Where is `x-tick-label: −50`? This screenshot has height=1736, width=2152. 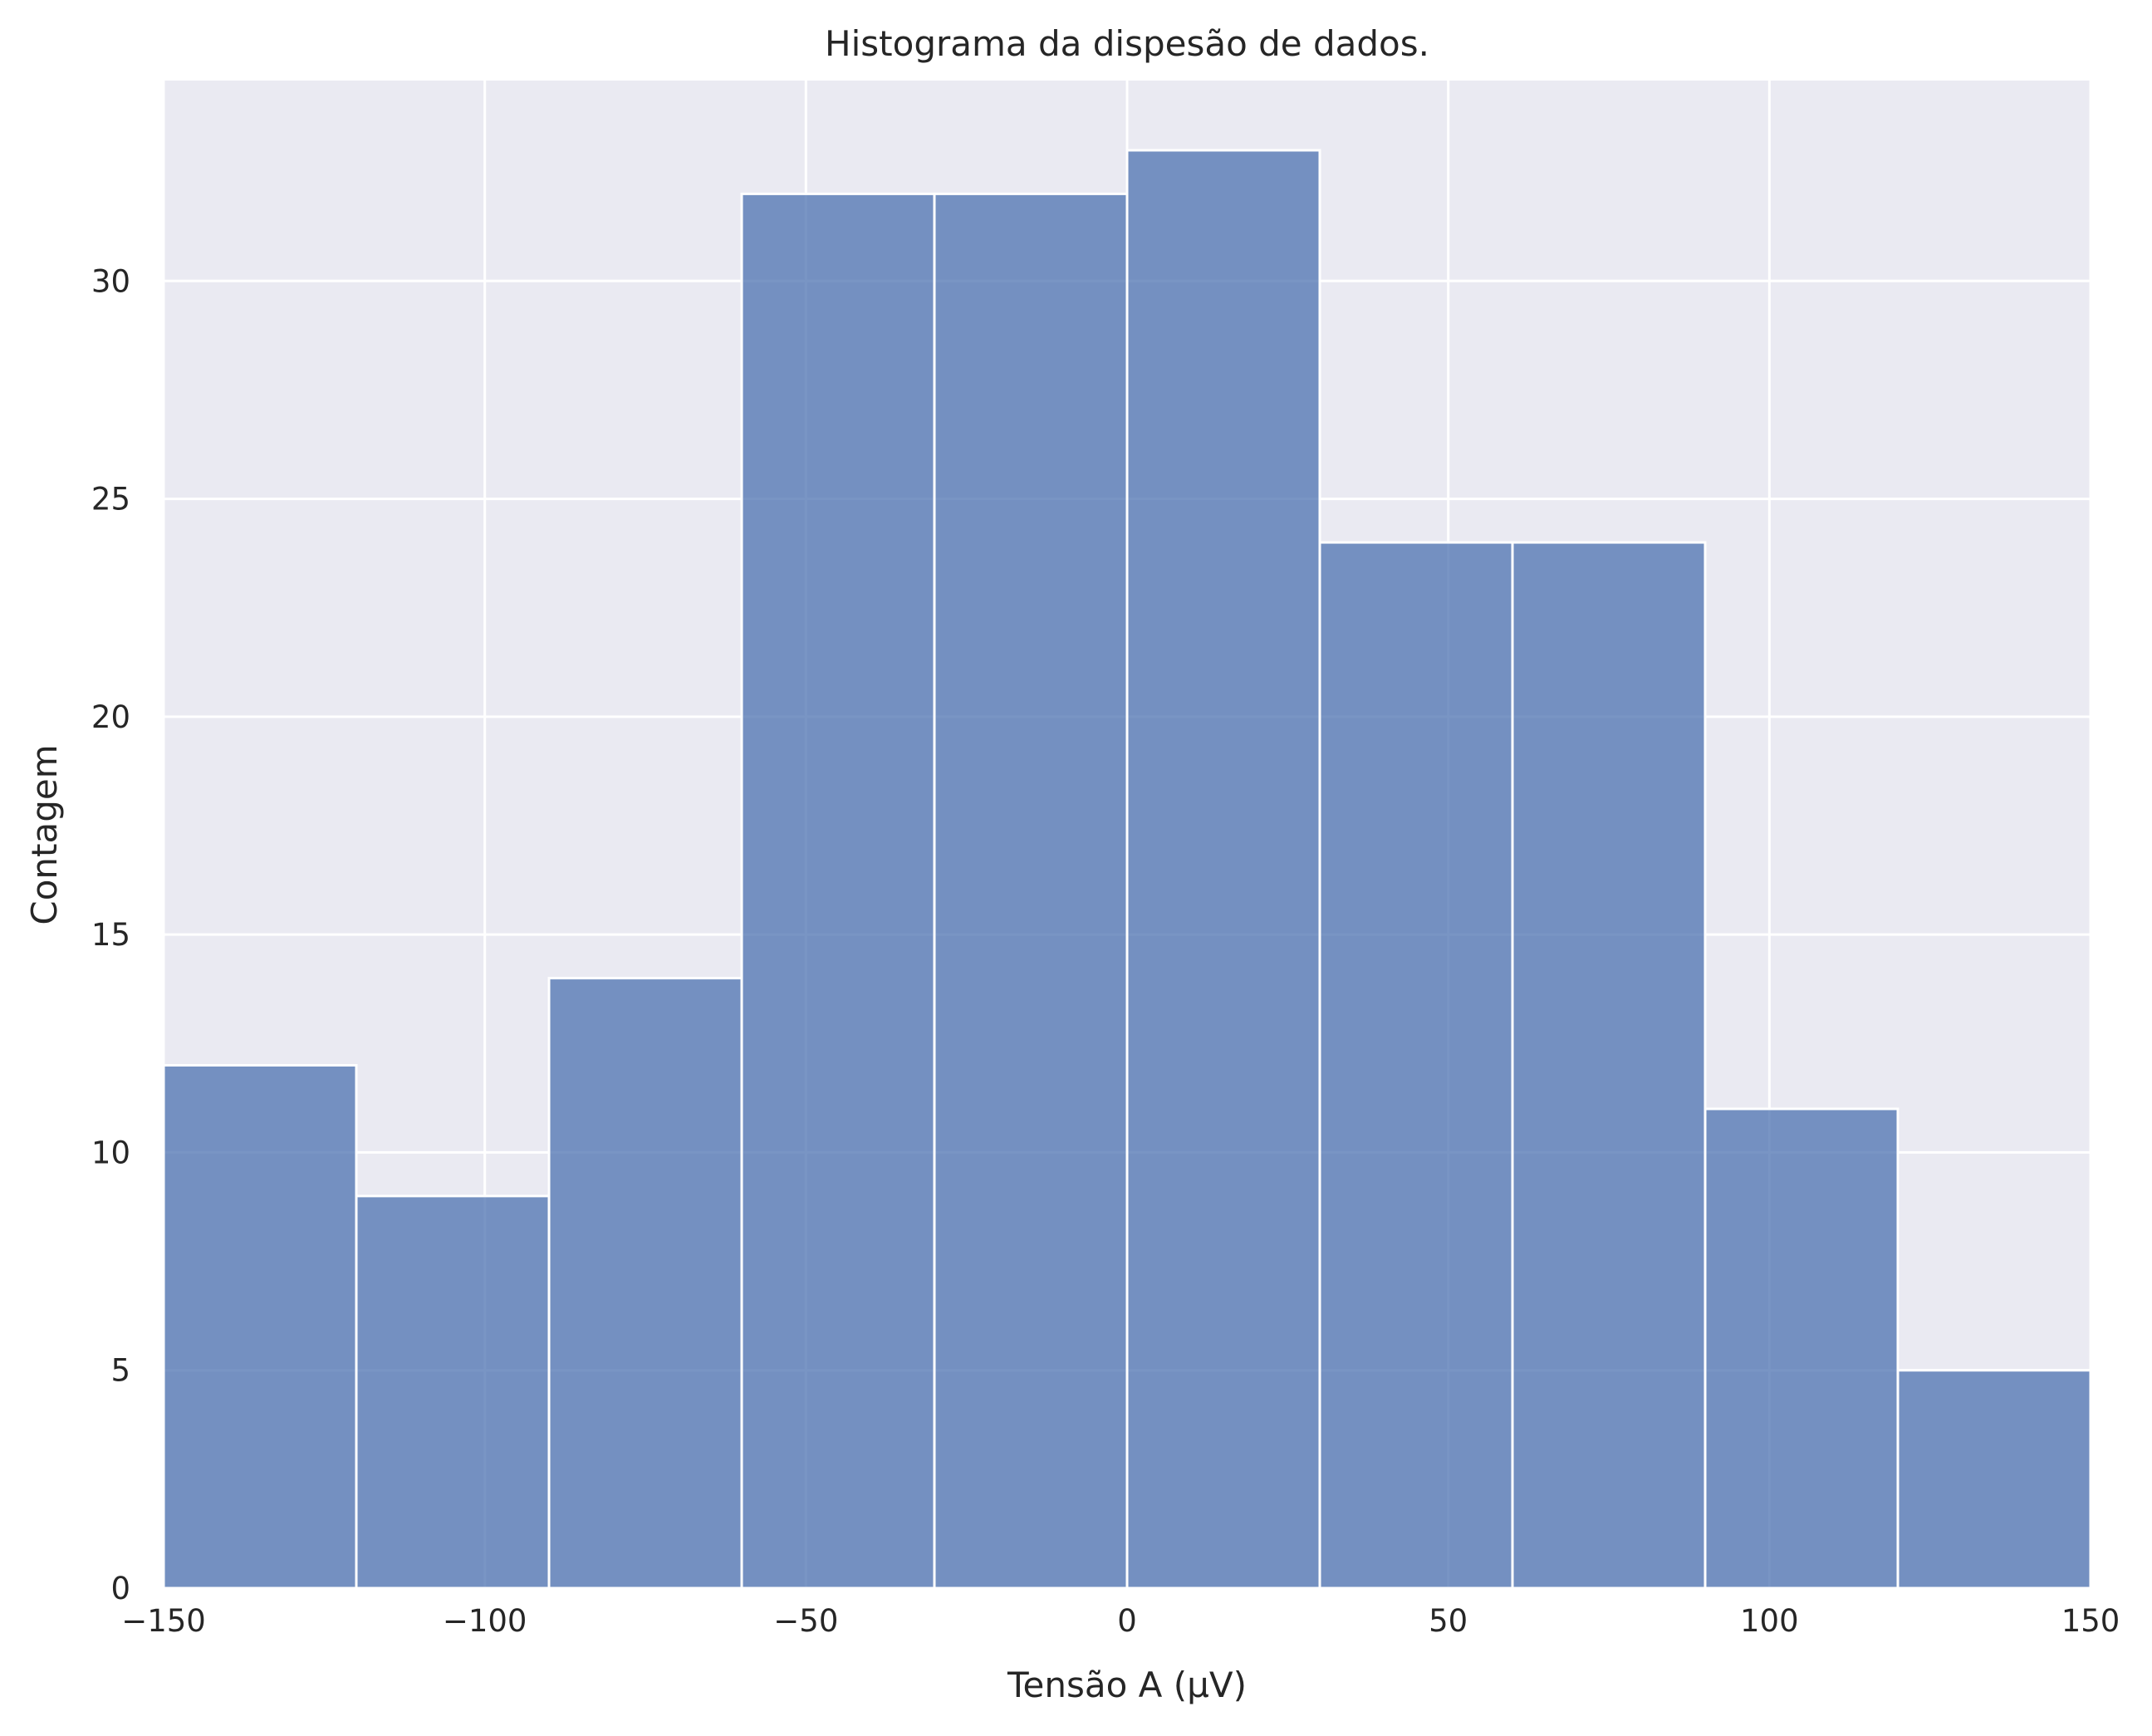 x-tick-label: −50 is located at coordinates (805, 1621).